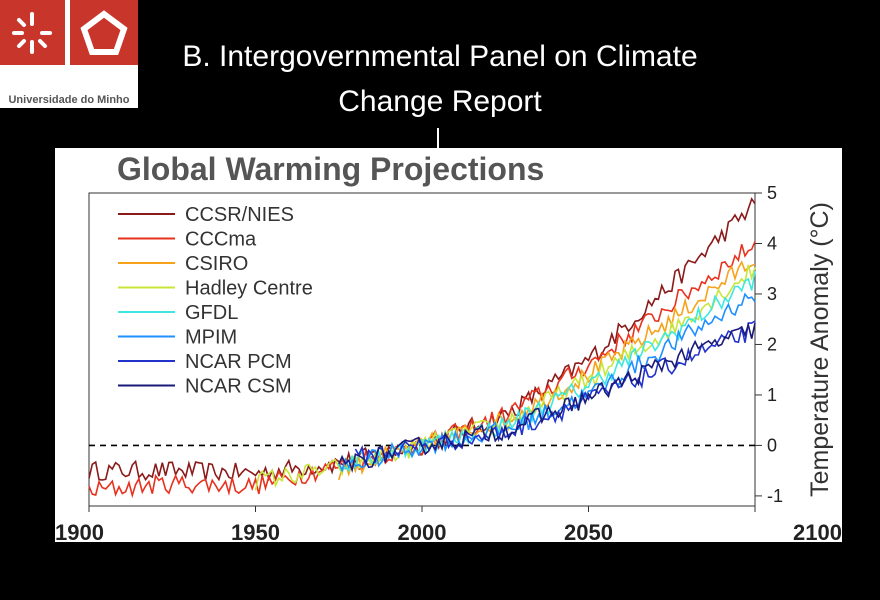 The image size is (880, 600). What do you see at coordinates (820, 349) in the screenshot?
I see `y-axis-label: Temperature Anomaly (°C)` at bounding box center [820, 349].